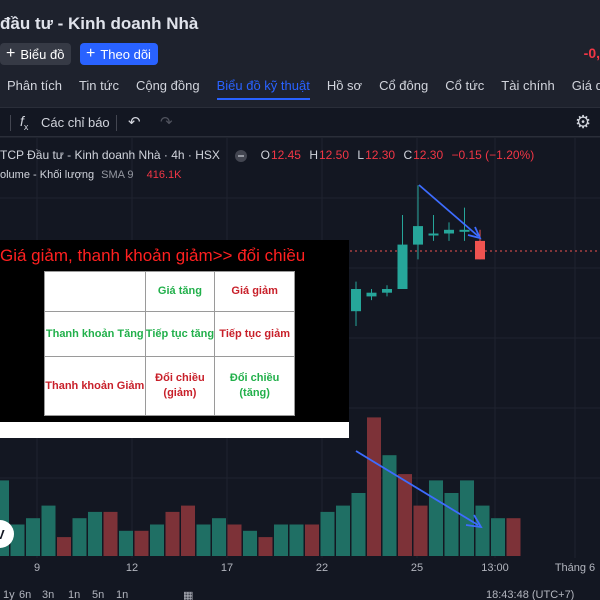 The image size is (600, 600). Describe the element at coordinates (180, 334) in the screenshot. I see `matrix-cell: Tiếp tục tăng` at that location.